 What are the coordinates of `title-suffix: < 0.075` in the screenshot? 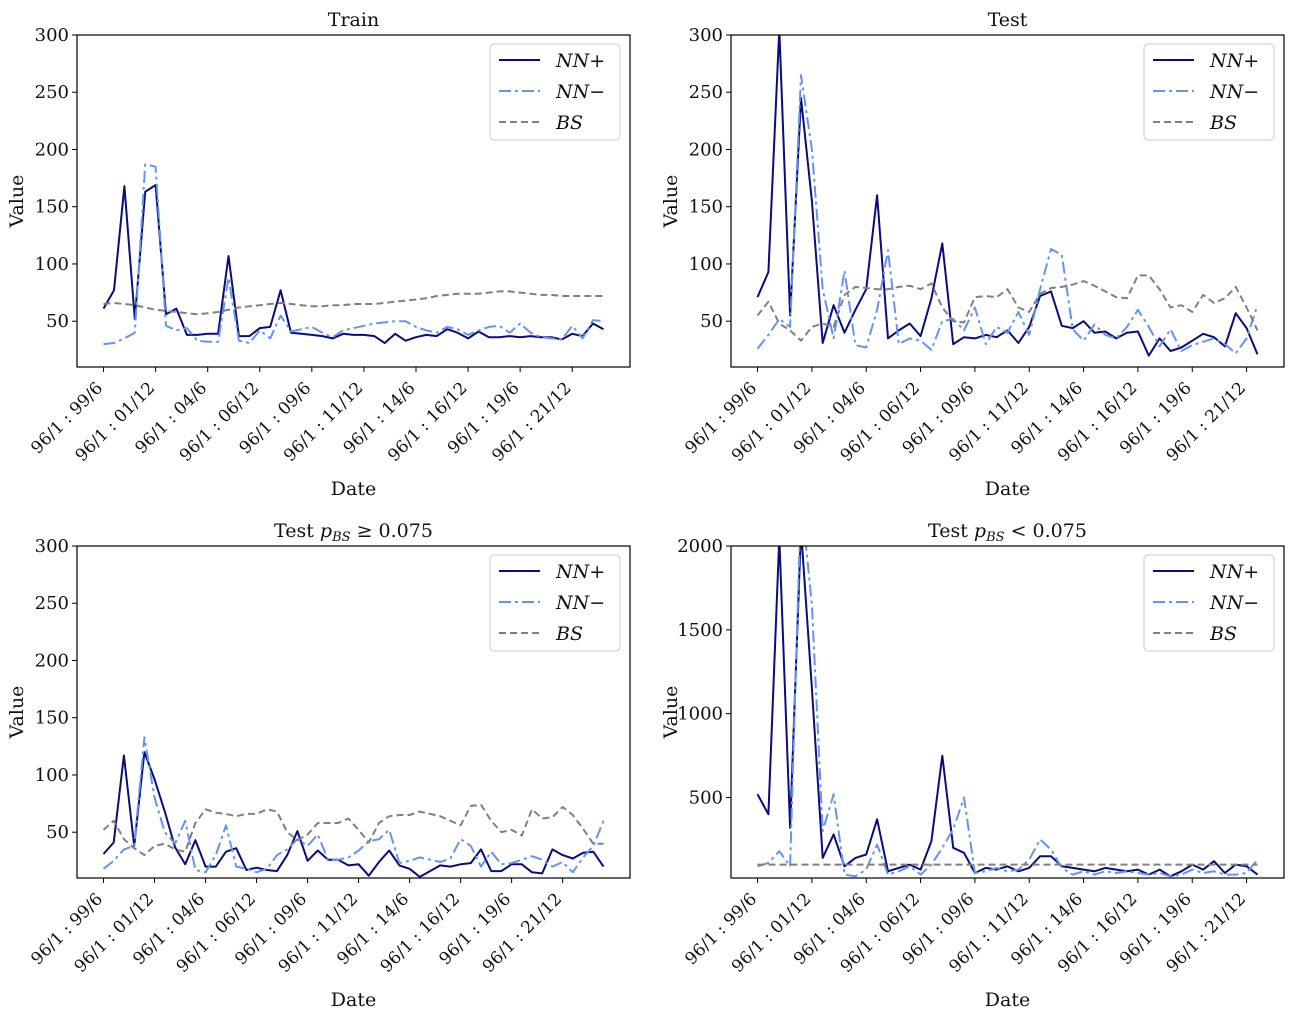 It's located at (1046, 531).